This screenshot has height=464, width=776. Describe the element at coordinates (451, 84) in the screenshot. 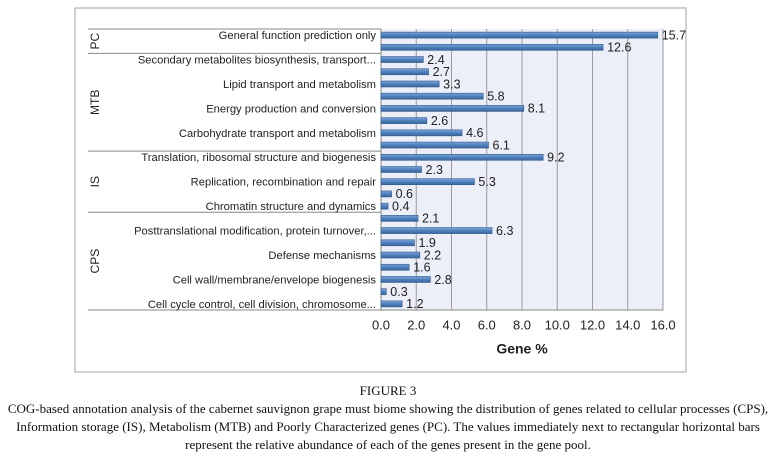

I see `value-label: 3.3` at that location.